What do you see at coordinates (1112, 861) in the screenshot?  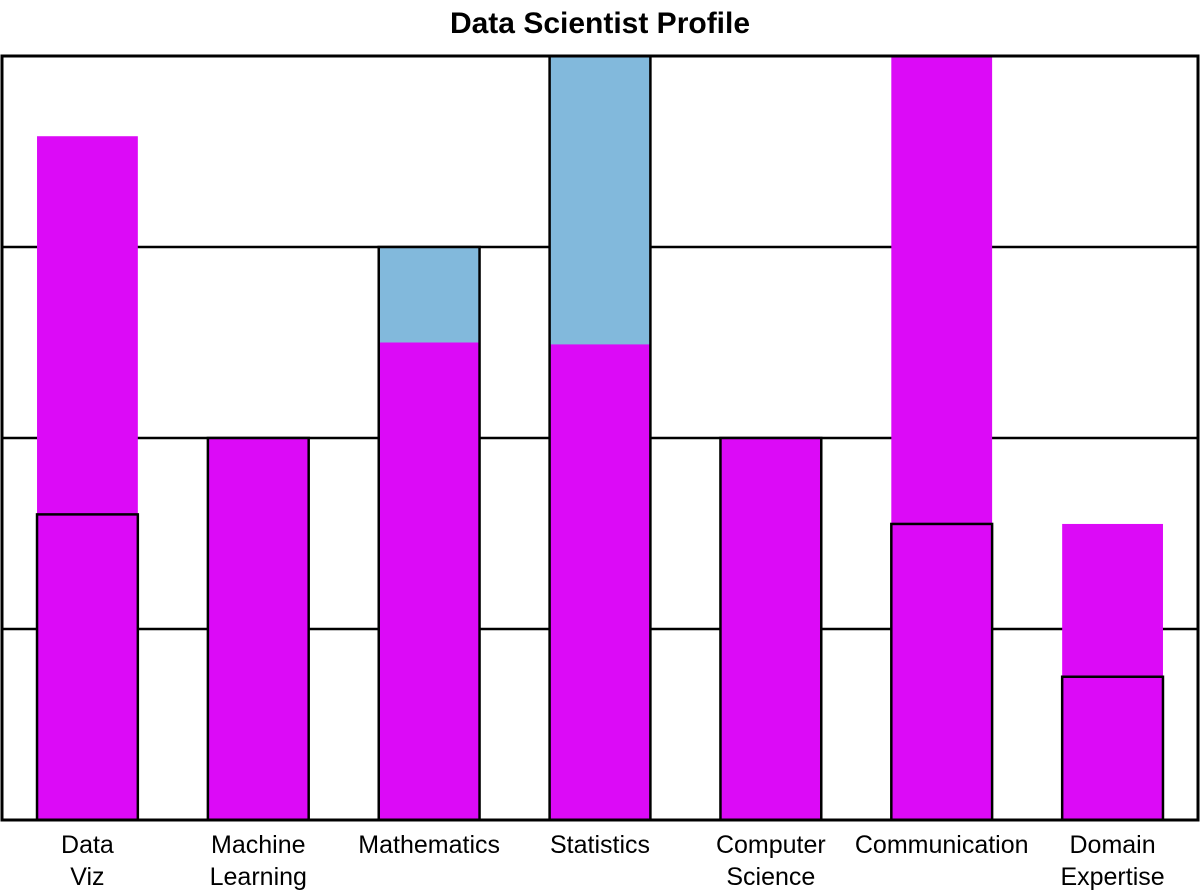 I see `x-tick-label-6: Domain Expertise` at bounding box center [1112, 861].